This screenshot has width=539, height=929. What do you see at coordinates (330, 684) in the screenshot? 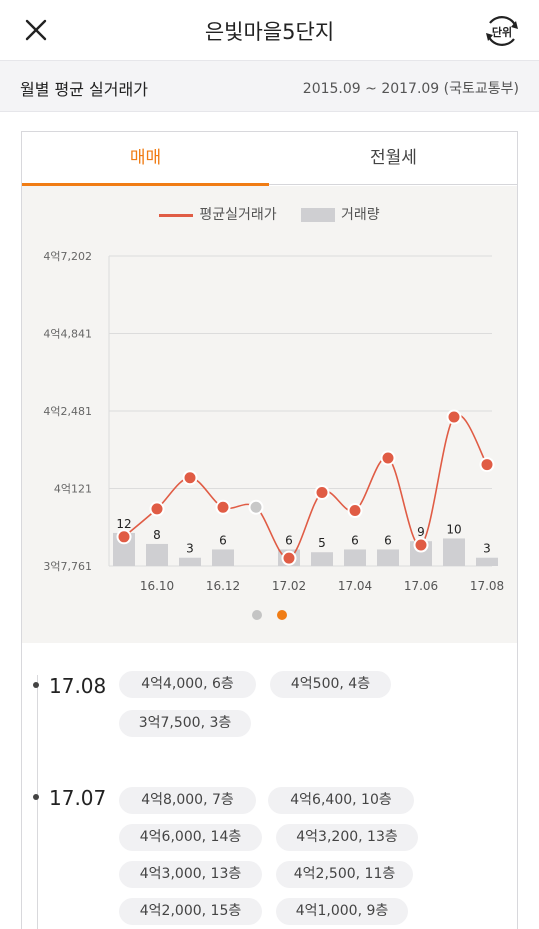
I see `transaction-chip: 4억500, 4층` at bounding box center [330, 684].